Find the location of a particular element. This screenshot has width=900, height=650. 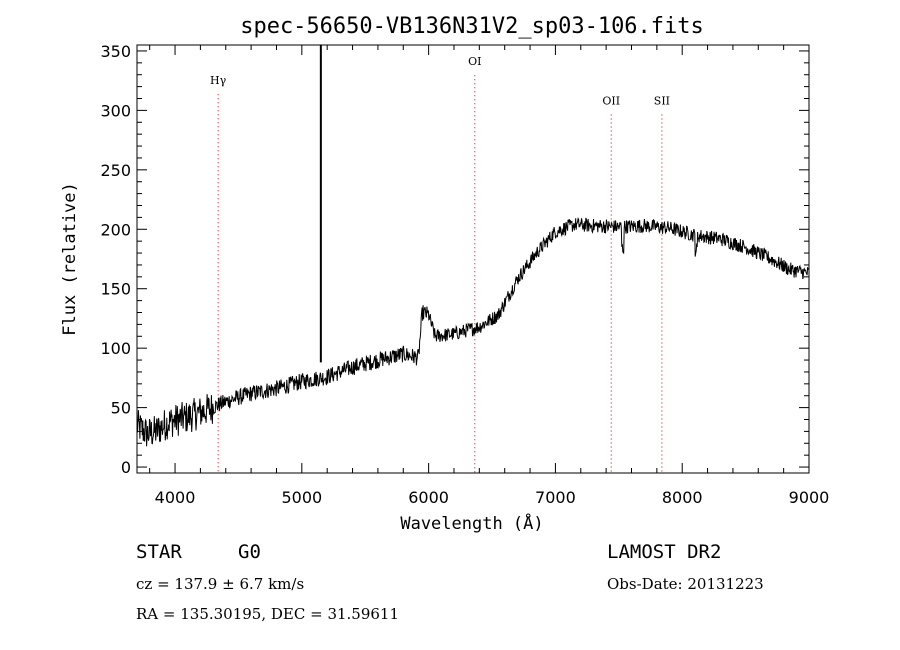

x-tick-label: 6000 is located at coordinates (428, 497).